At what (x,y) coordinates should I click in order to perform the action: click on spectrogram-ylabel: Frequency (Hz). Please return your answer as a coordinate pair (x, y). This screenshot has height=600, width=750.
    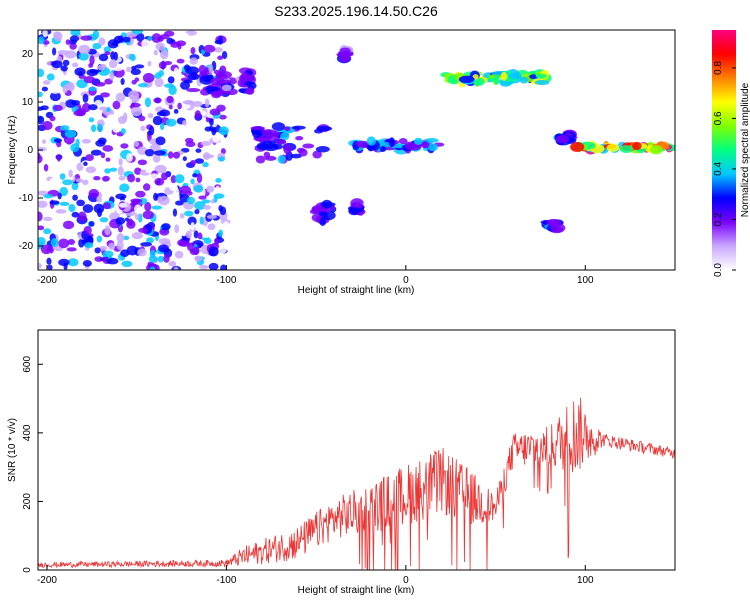
    Looking at the image, I should click on (12, 150).